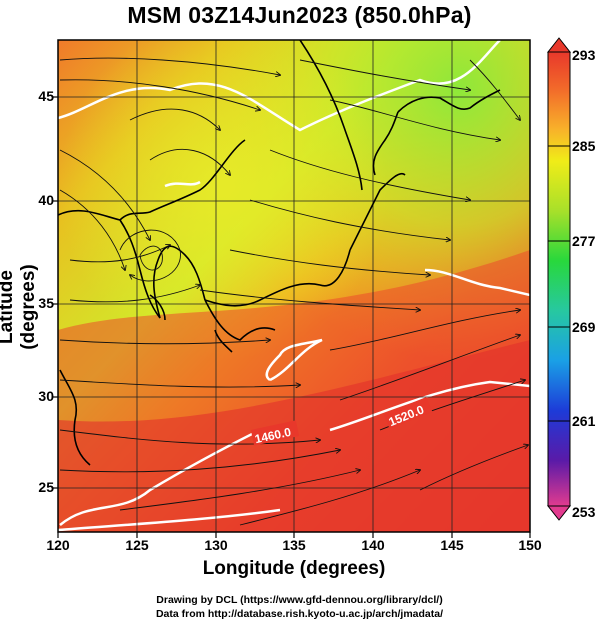  What do you see at coordinates (58, 545) in the screenshot?
I see `x-tick-label: 120` at bounding box center [58, 545].